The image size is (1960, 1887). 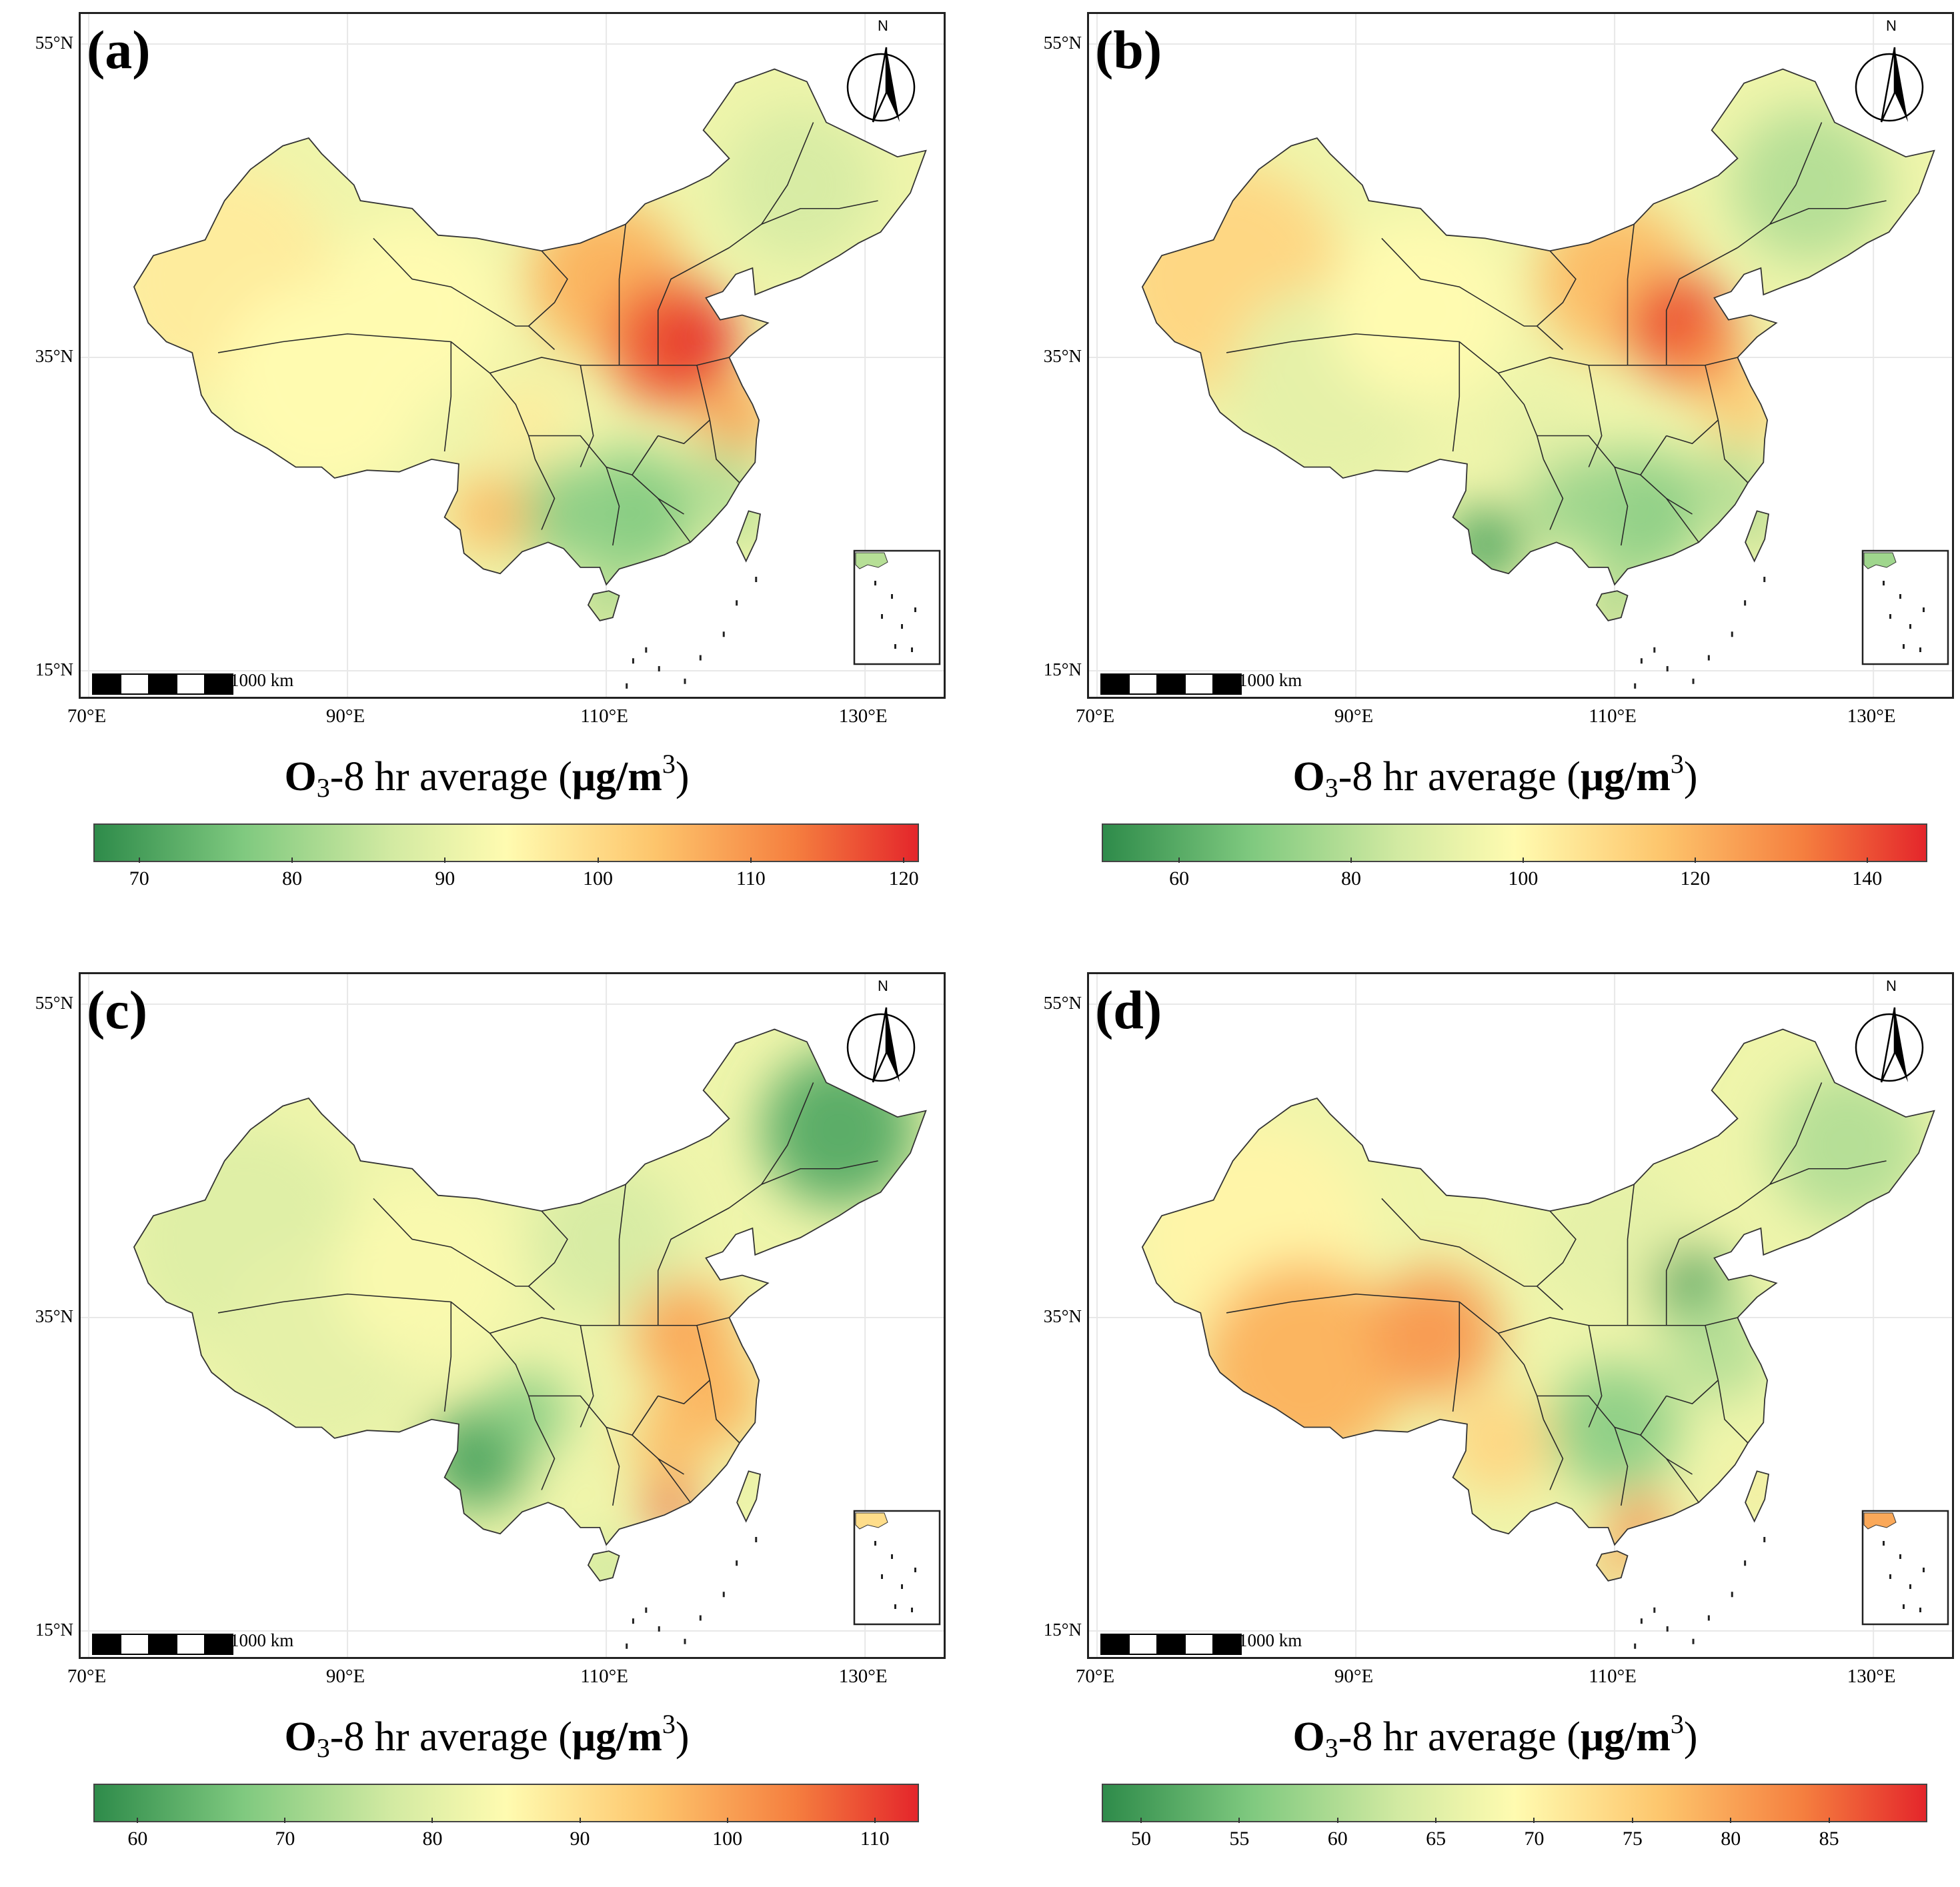 I want to click on legend-title: O3-8 hr average (μg/m3), so click(x=487, y=775).